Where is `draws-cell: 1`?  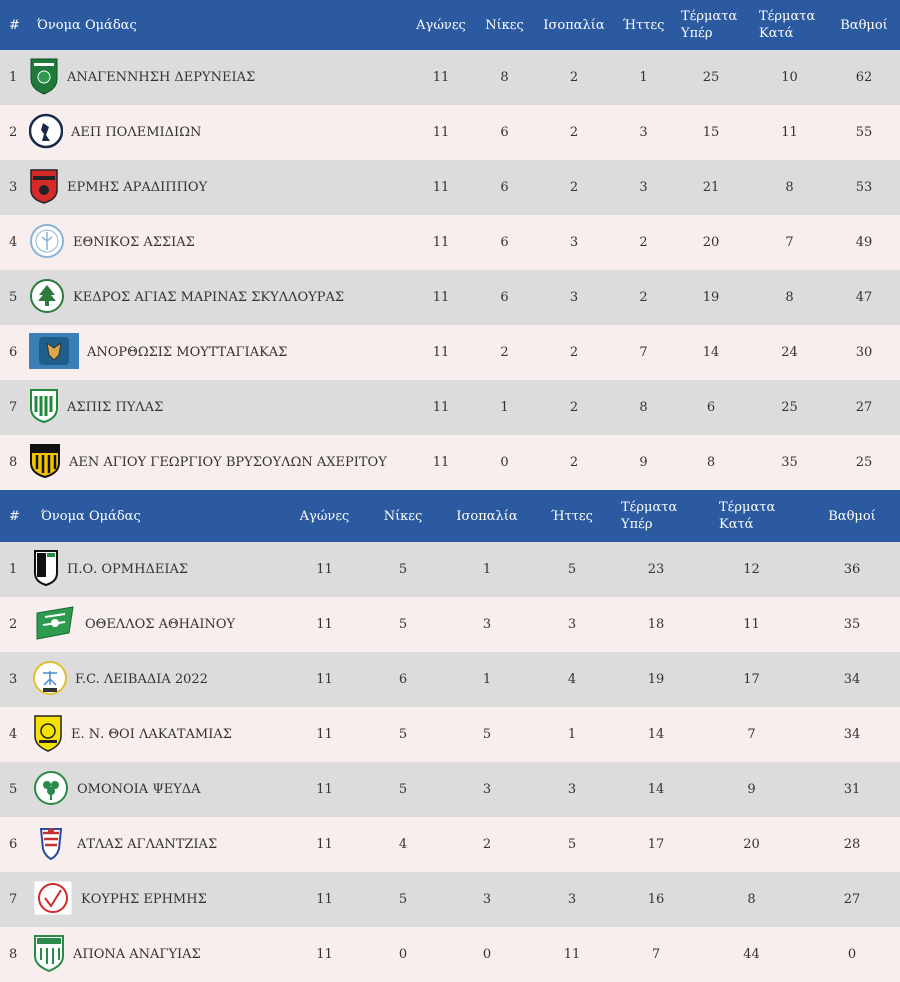 draws-cell: 1 is located at coordinates (487, 679).